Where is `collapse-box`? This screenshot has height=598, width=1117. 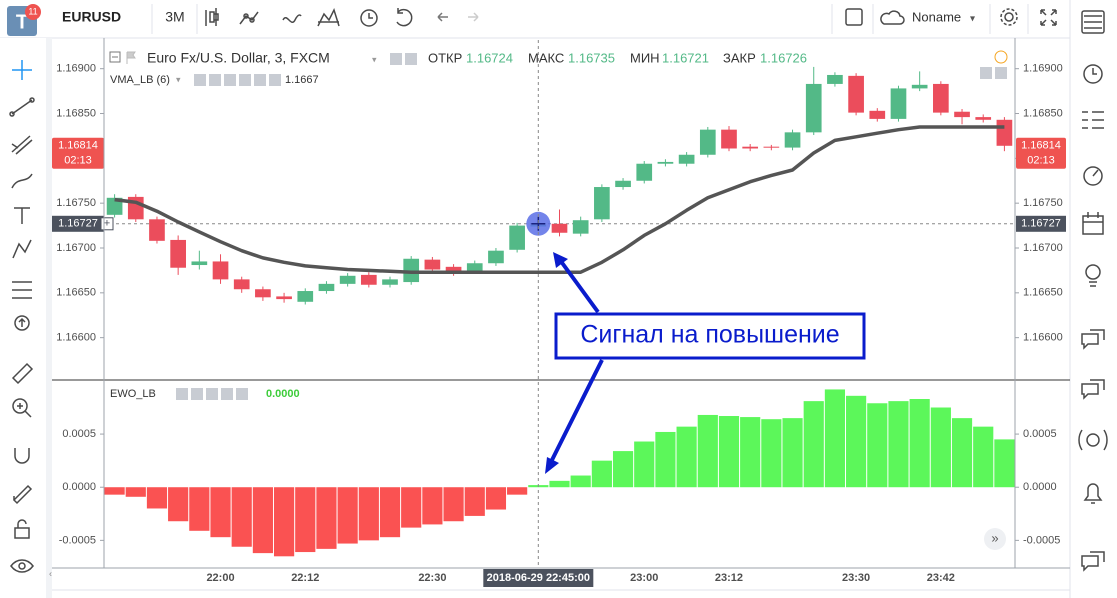 collapse-box is located at coordinates (115, 57).